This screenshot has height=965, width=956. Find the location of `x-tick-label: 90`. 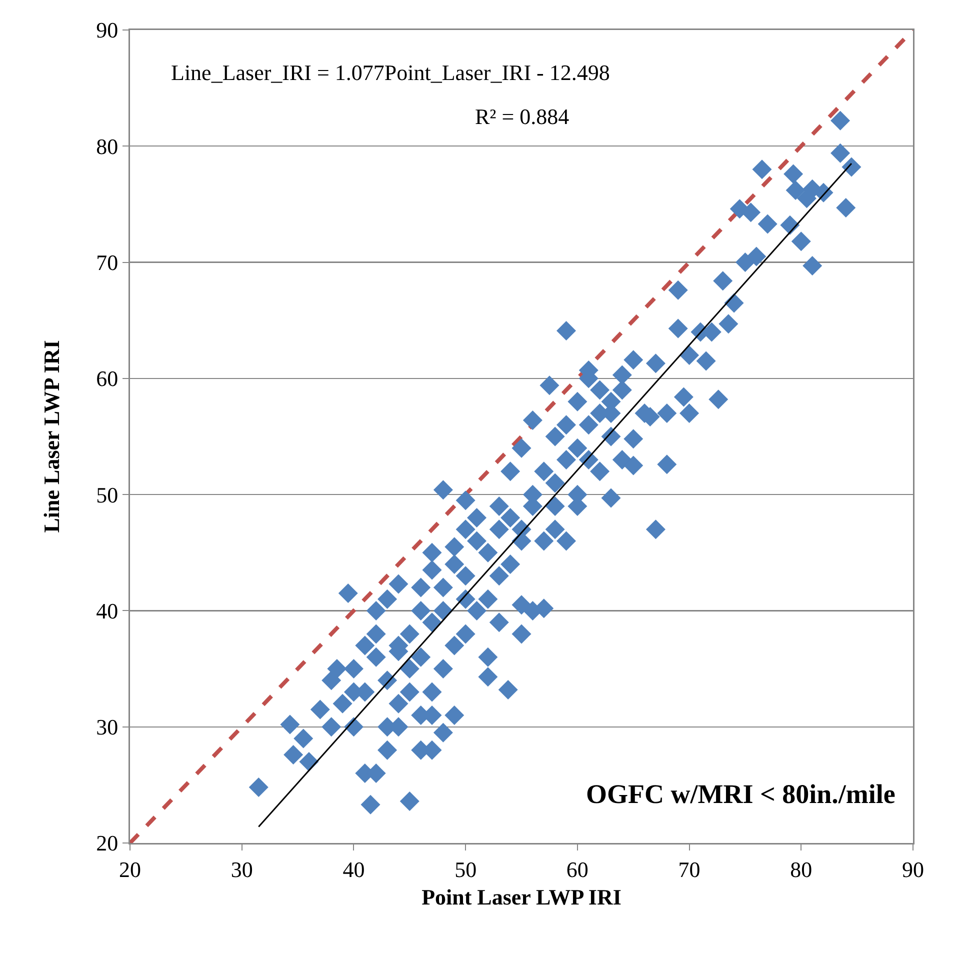

x-tick-label: 90 is located at coordinates (913, 869).